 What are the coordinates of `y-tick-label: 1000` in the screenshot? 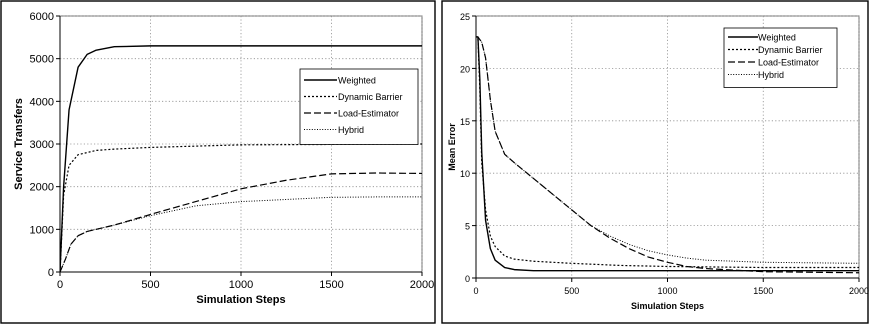 It's located at (42, 230).